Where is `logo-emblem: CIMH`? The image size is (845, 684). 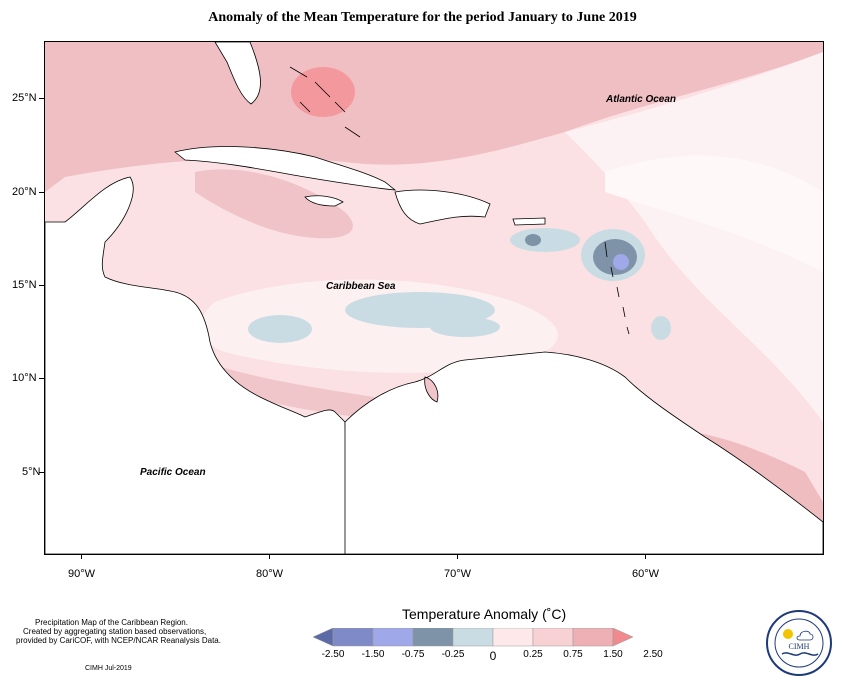 logo-emblem: CIMH is located at coordinates (799, 643).